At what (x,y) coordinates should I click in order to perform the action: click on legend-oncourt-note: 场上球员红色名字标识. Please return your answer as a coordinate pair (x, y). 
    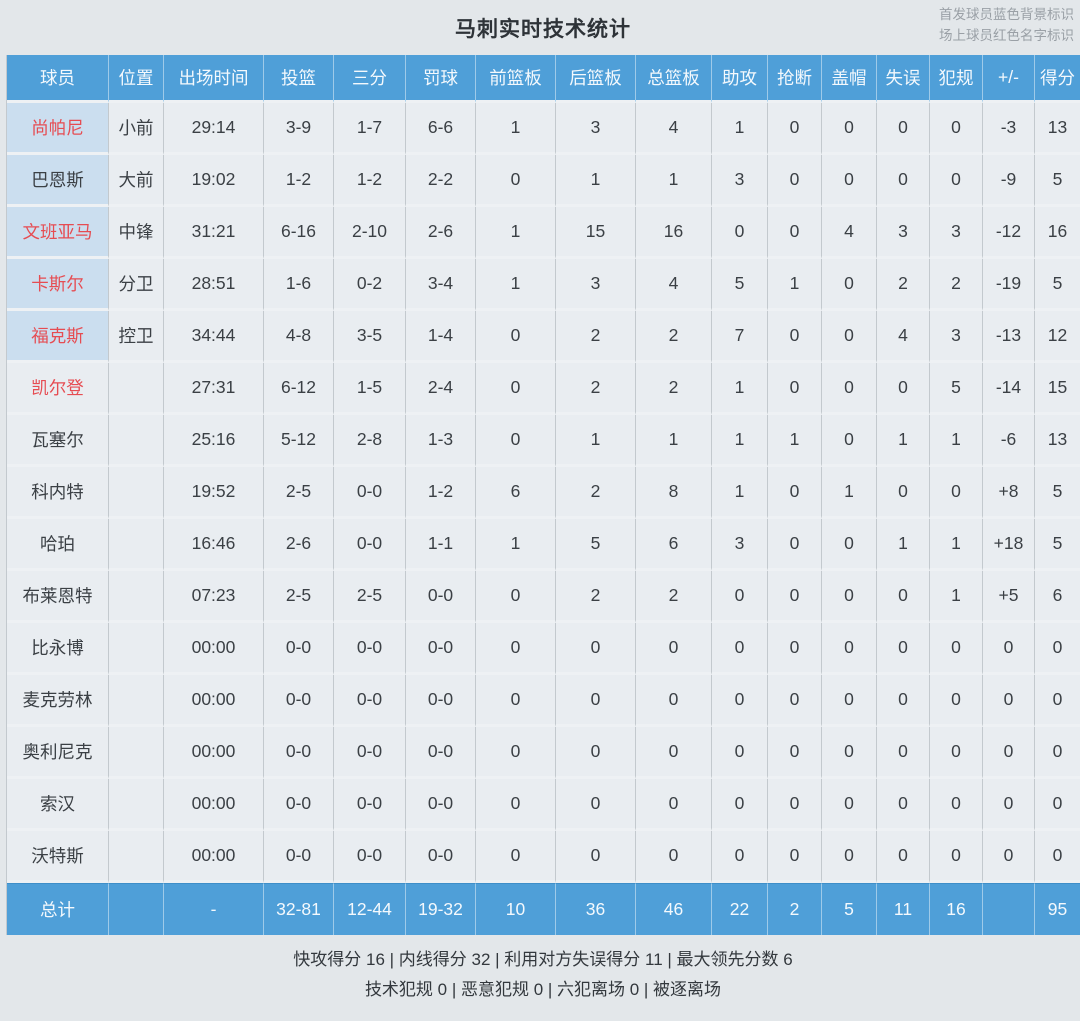
    Looking at the image, I should click on (1006, 35).